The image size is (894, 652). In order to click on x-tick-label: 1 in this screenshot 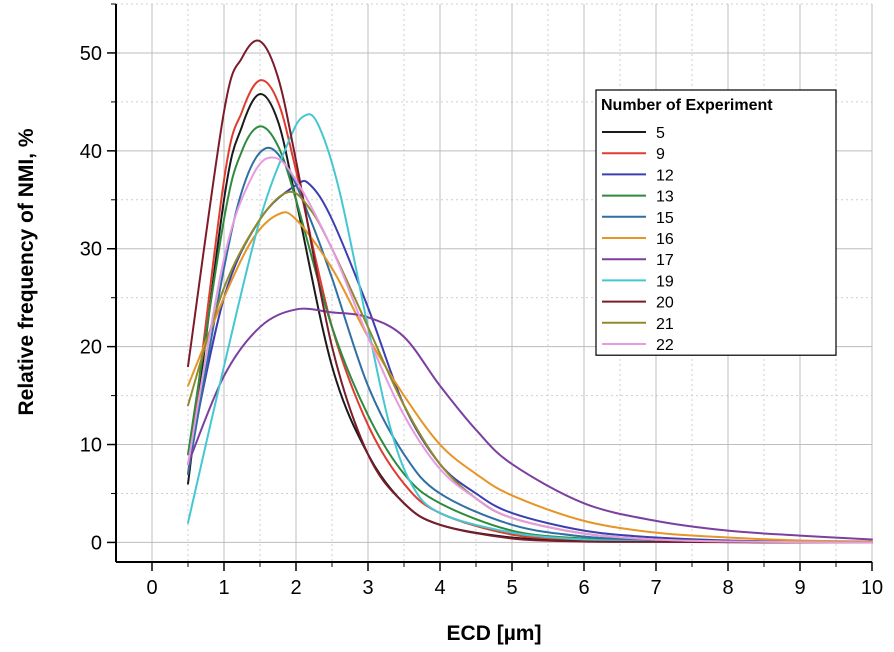, I will do `click(223, 588)`.